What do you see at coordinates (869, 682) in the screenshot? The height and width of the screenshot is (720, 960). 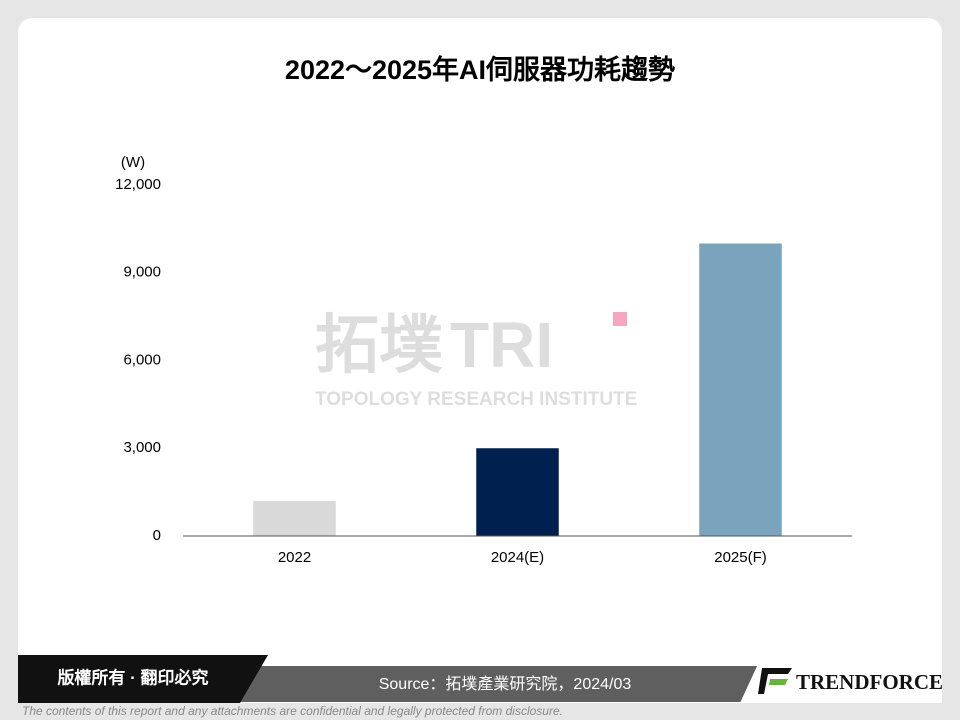 I see `logo: TRENDFORCE` at bounding box center [869, 682].